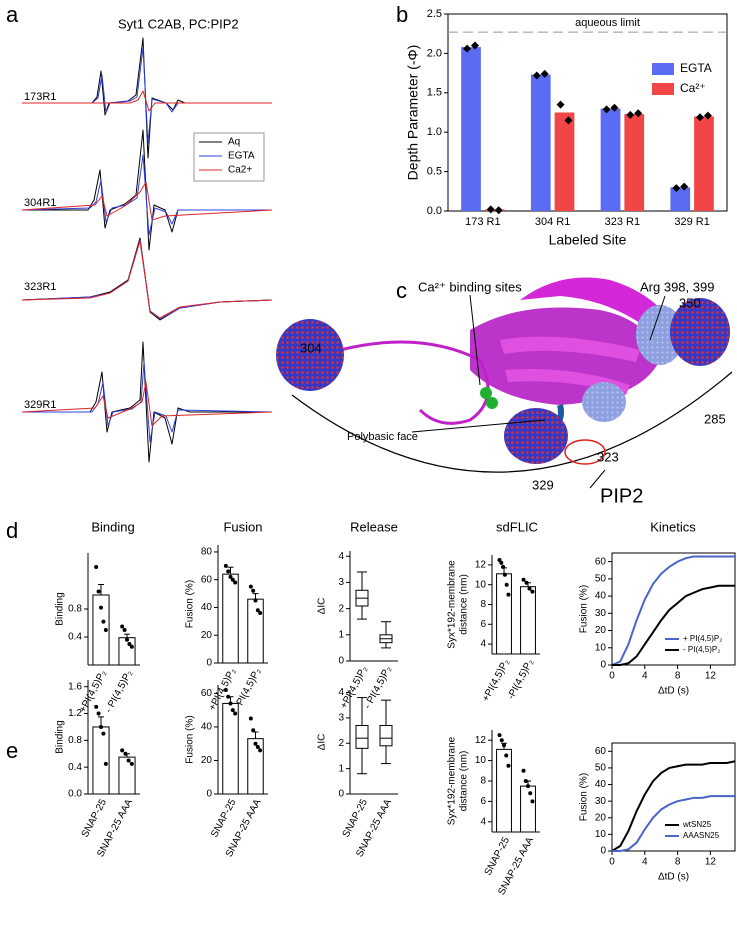 This screenshot has height=944, width=737. I want to click on reference-label: aqueous limit, so click(607, 23).